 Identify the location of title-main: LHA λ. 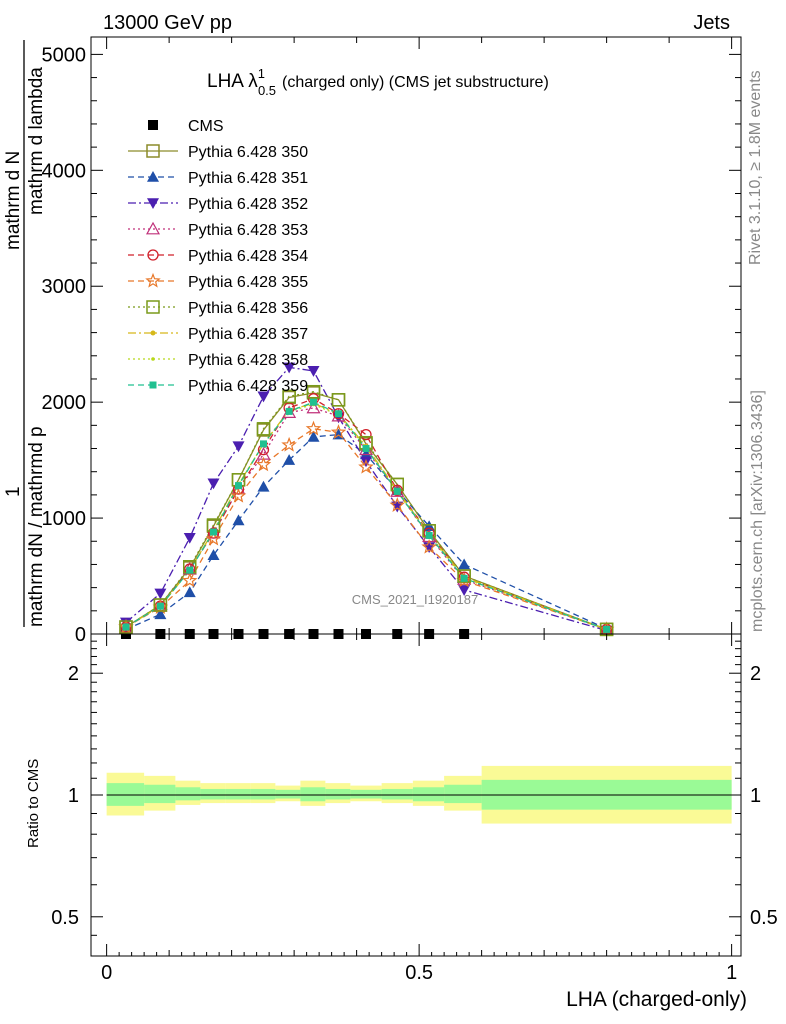
(232, 81).